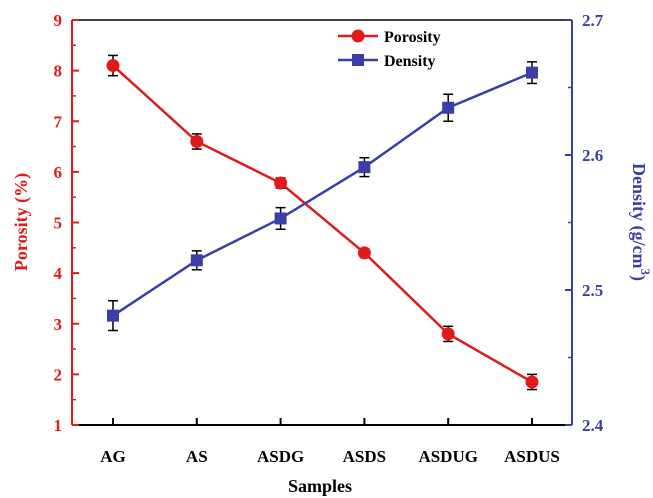 The width and height of the screenshot is (653, 498). What do you see at coordinates (593, 20) in the screenshot?
I see `y-right-tick-label: 2.7` at bounding box center [593, 20].